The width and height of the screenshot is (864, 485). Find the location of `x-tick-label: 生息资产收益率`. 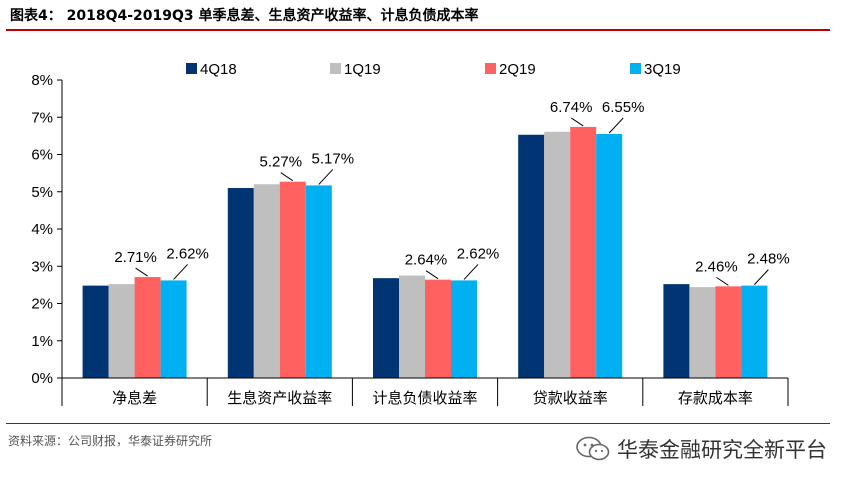

x-tick-label: 生息资产收益率 is located at coordinates (279, 398).